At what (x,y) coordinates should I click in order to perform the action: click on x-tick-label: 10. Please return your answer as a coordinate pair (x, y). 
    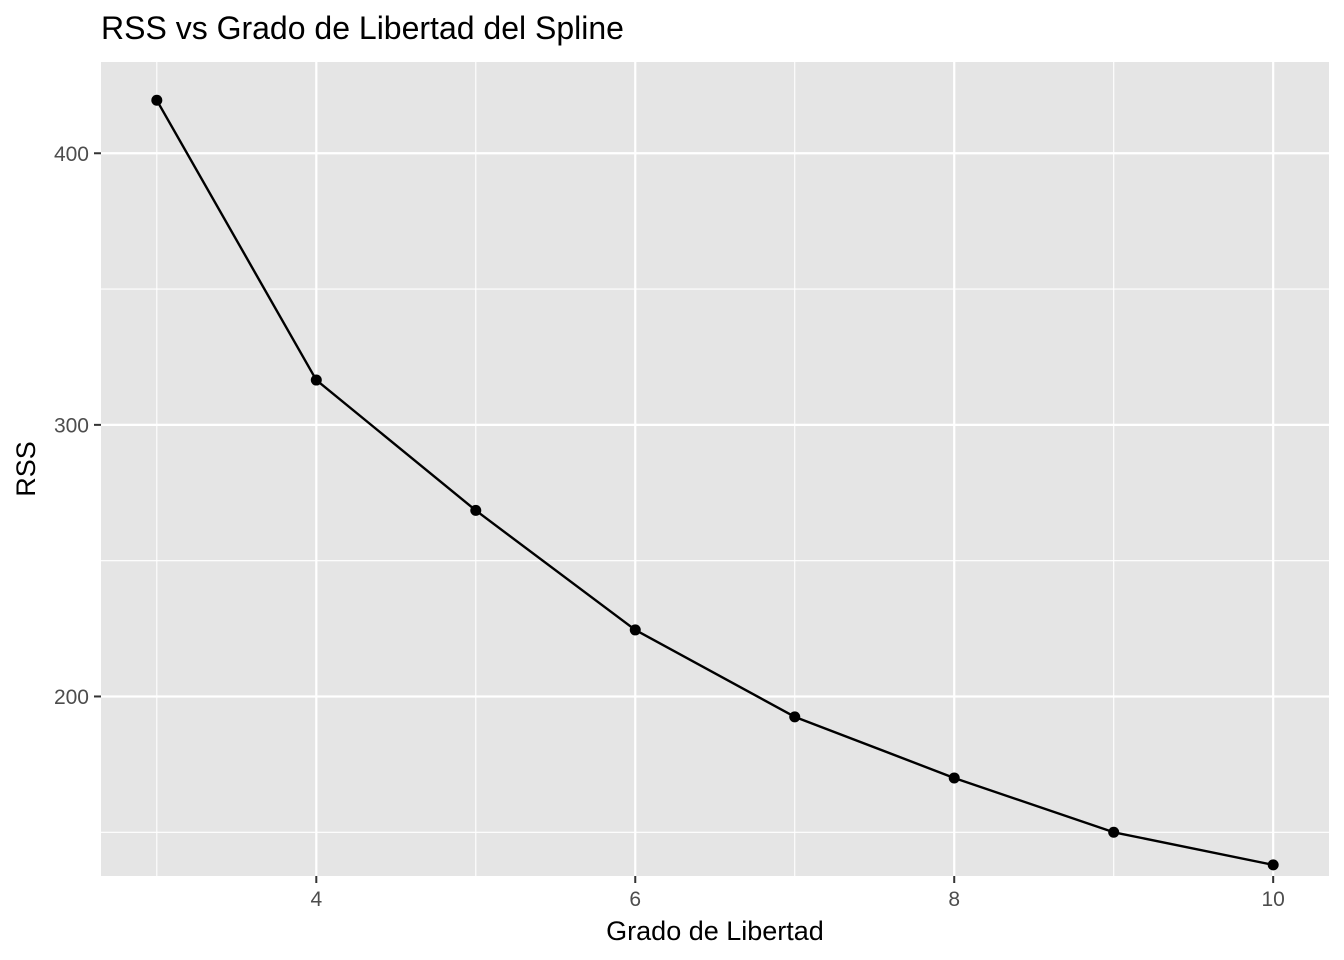
    Looking at the image, I should click on (1273, 899).